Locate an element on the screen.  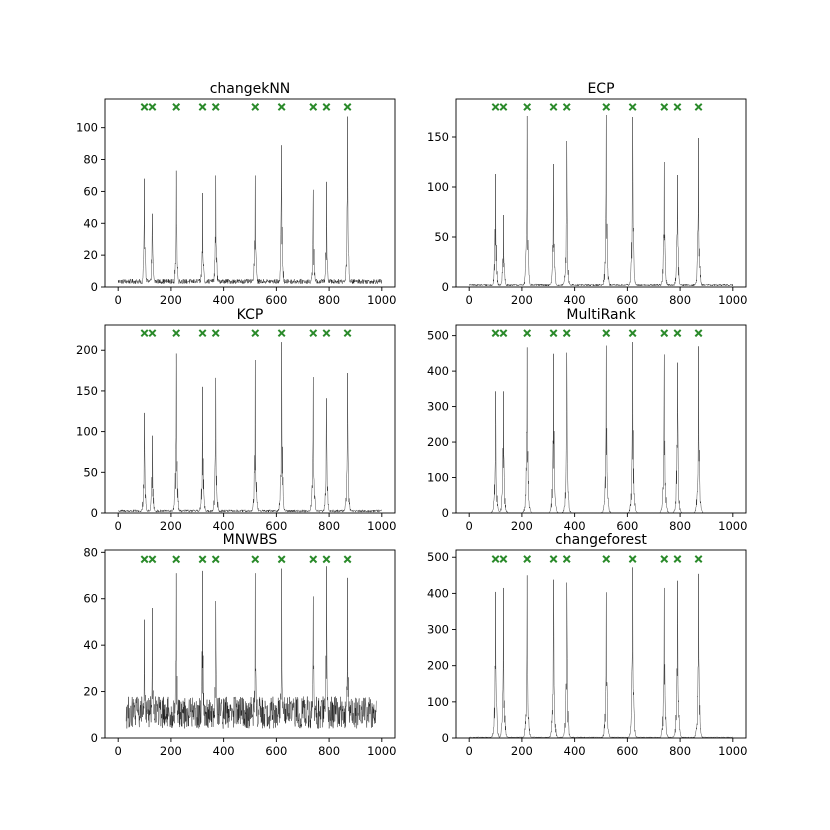
y-tick-label: 20 is located at coordinates (90, 692).